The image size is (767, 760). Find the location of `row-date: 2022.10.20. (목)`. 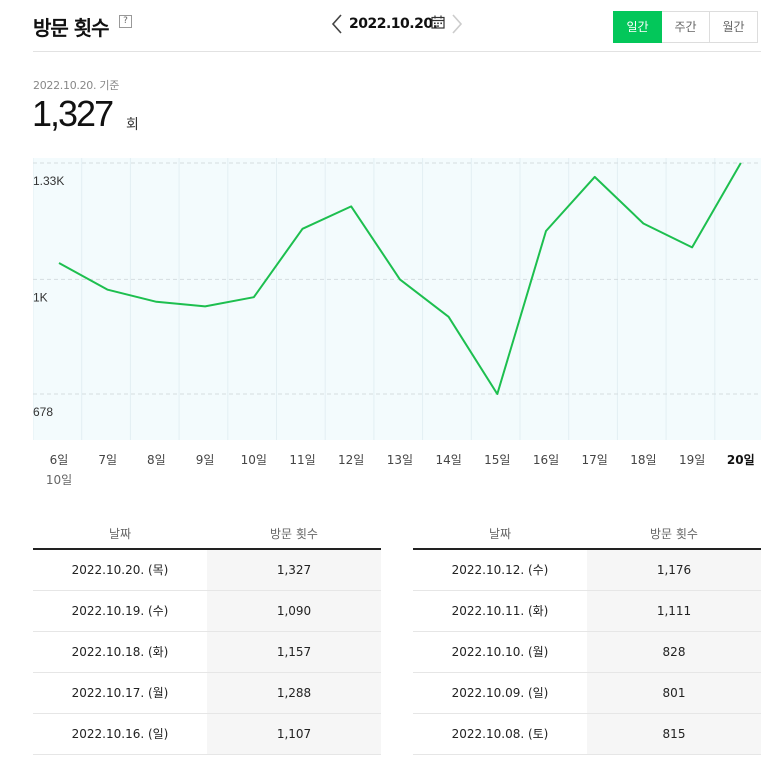

row-date: 2022.10.20. (목) is located at coordinates (120, 570).